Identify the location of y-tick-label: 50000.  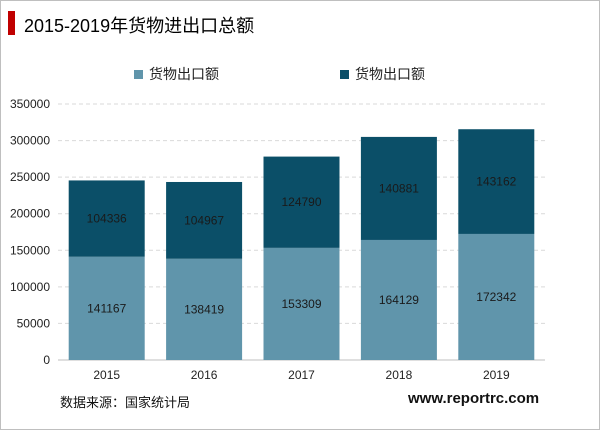
(34, 323).